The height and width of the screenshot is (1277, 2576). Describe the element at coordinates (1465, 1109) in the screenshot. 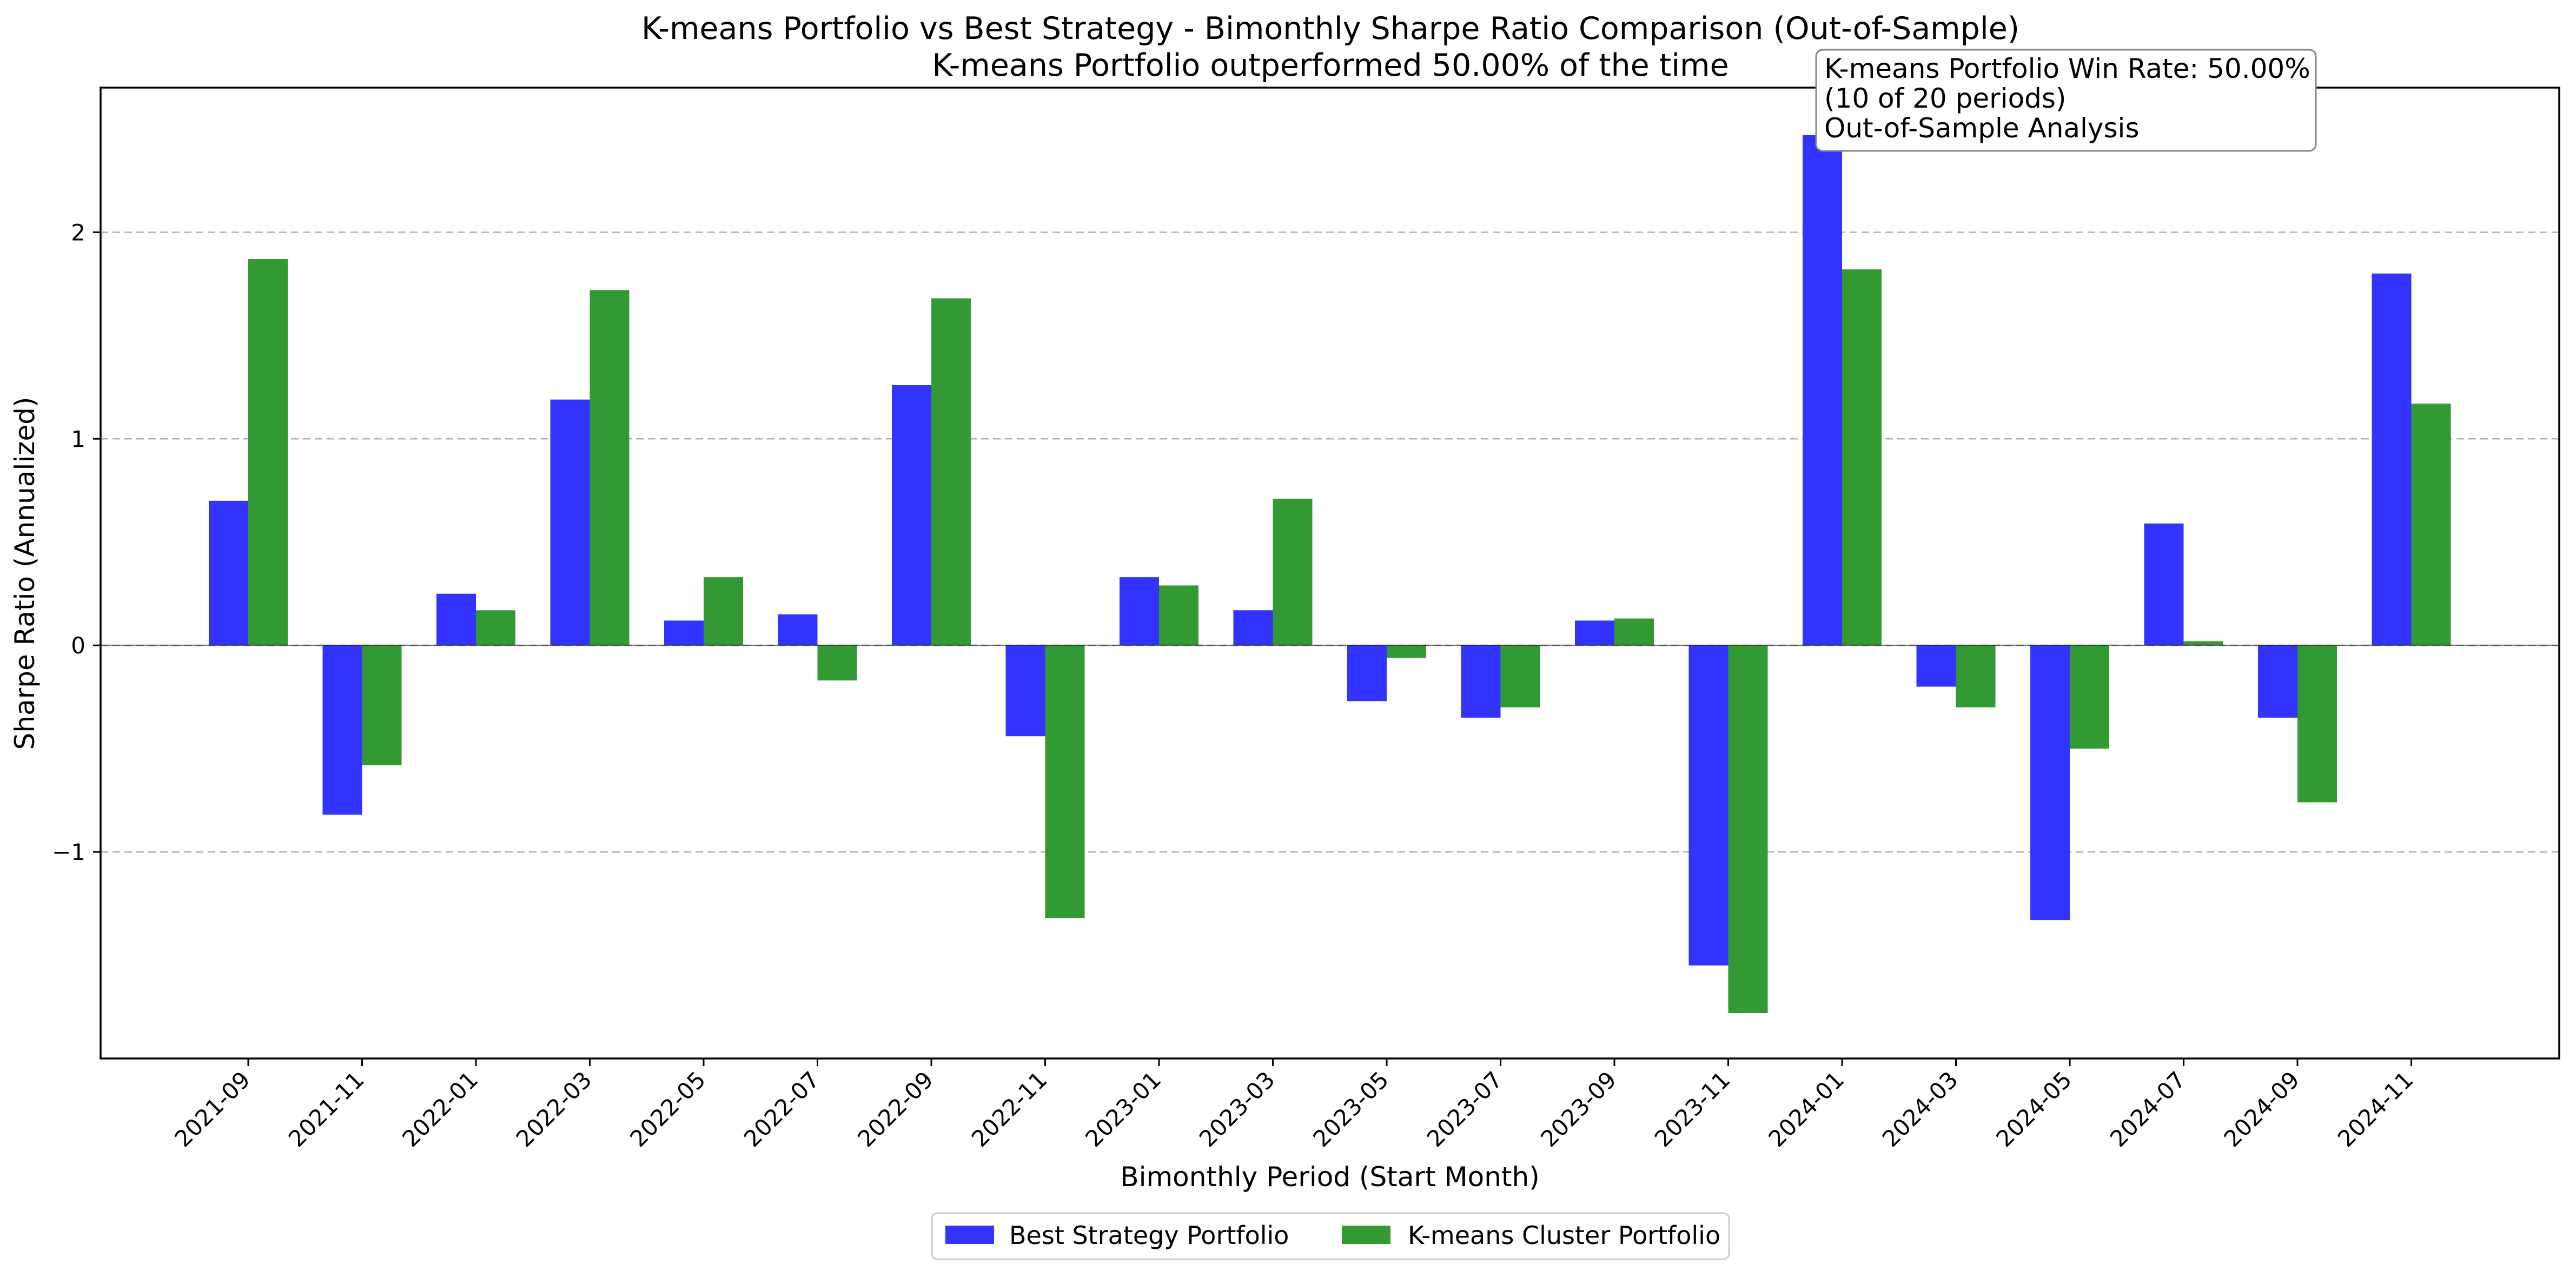

I see `x-tick-label: 2023-07` at that location.